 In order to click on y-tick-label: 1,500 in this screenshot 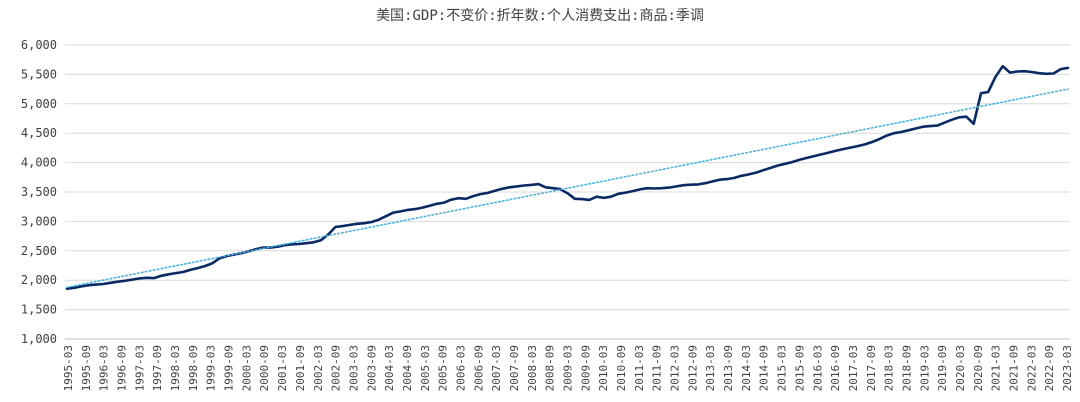, I will do `click(39, 310)`.